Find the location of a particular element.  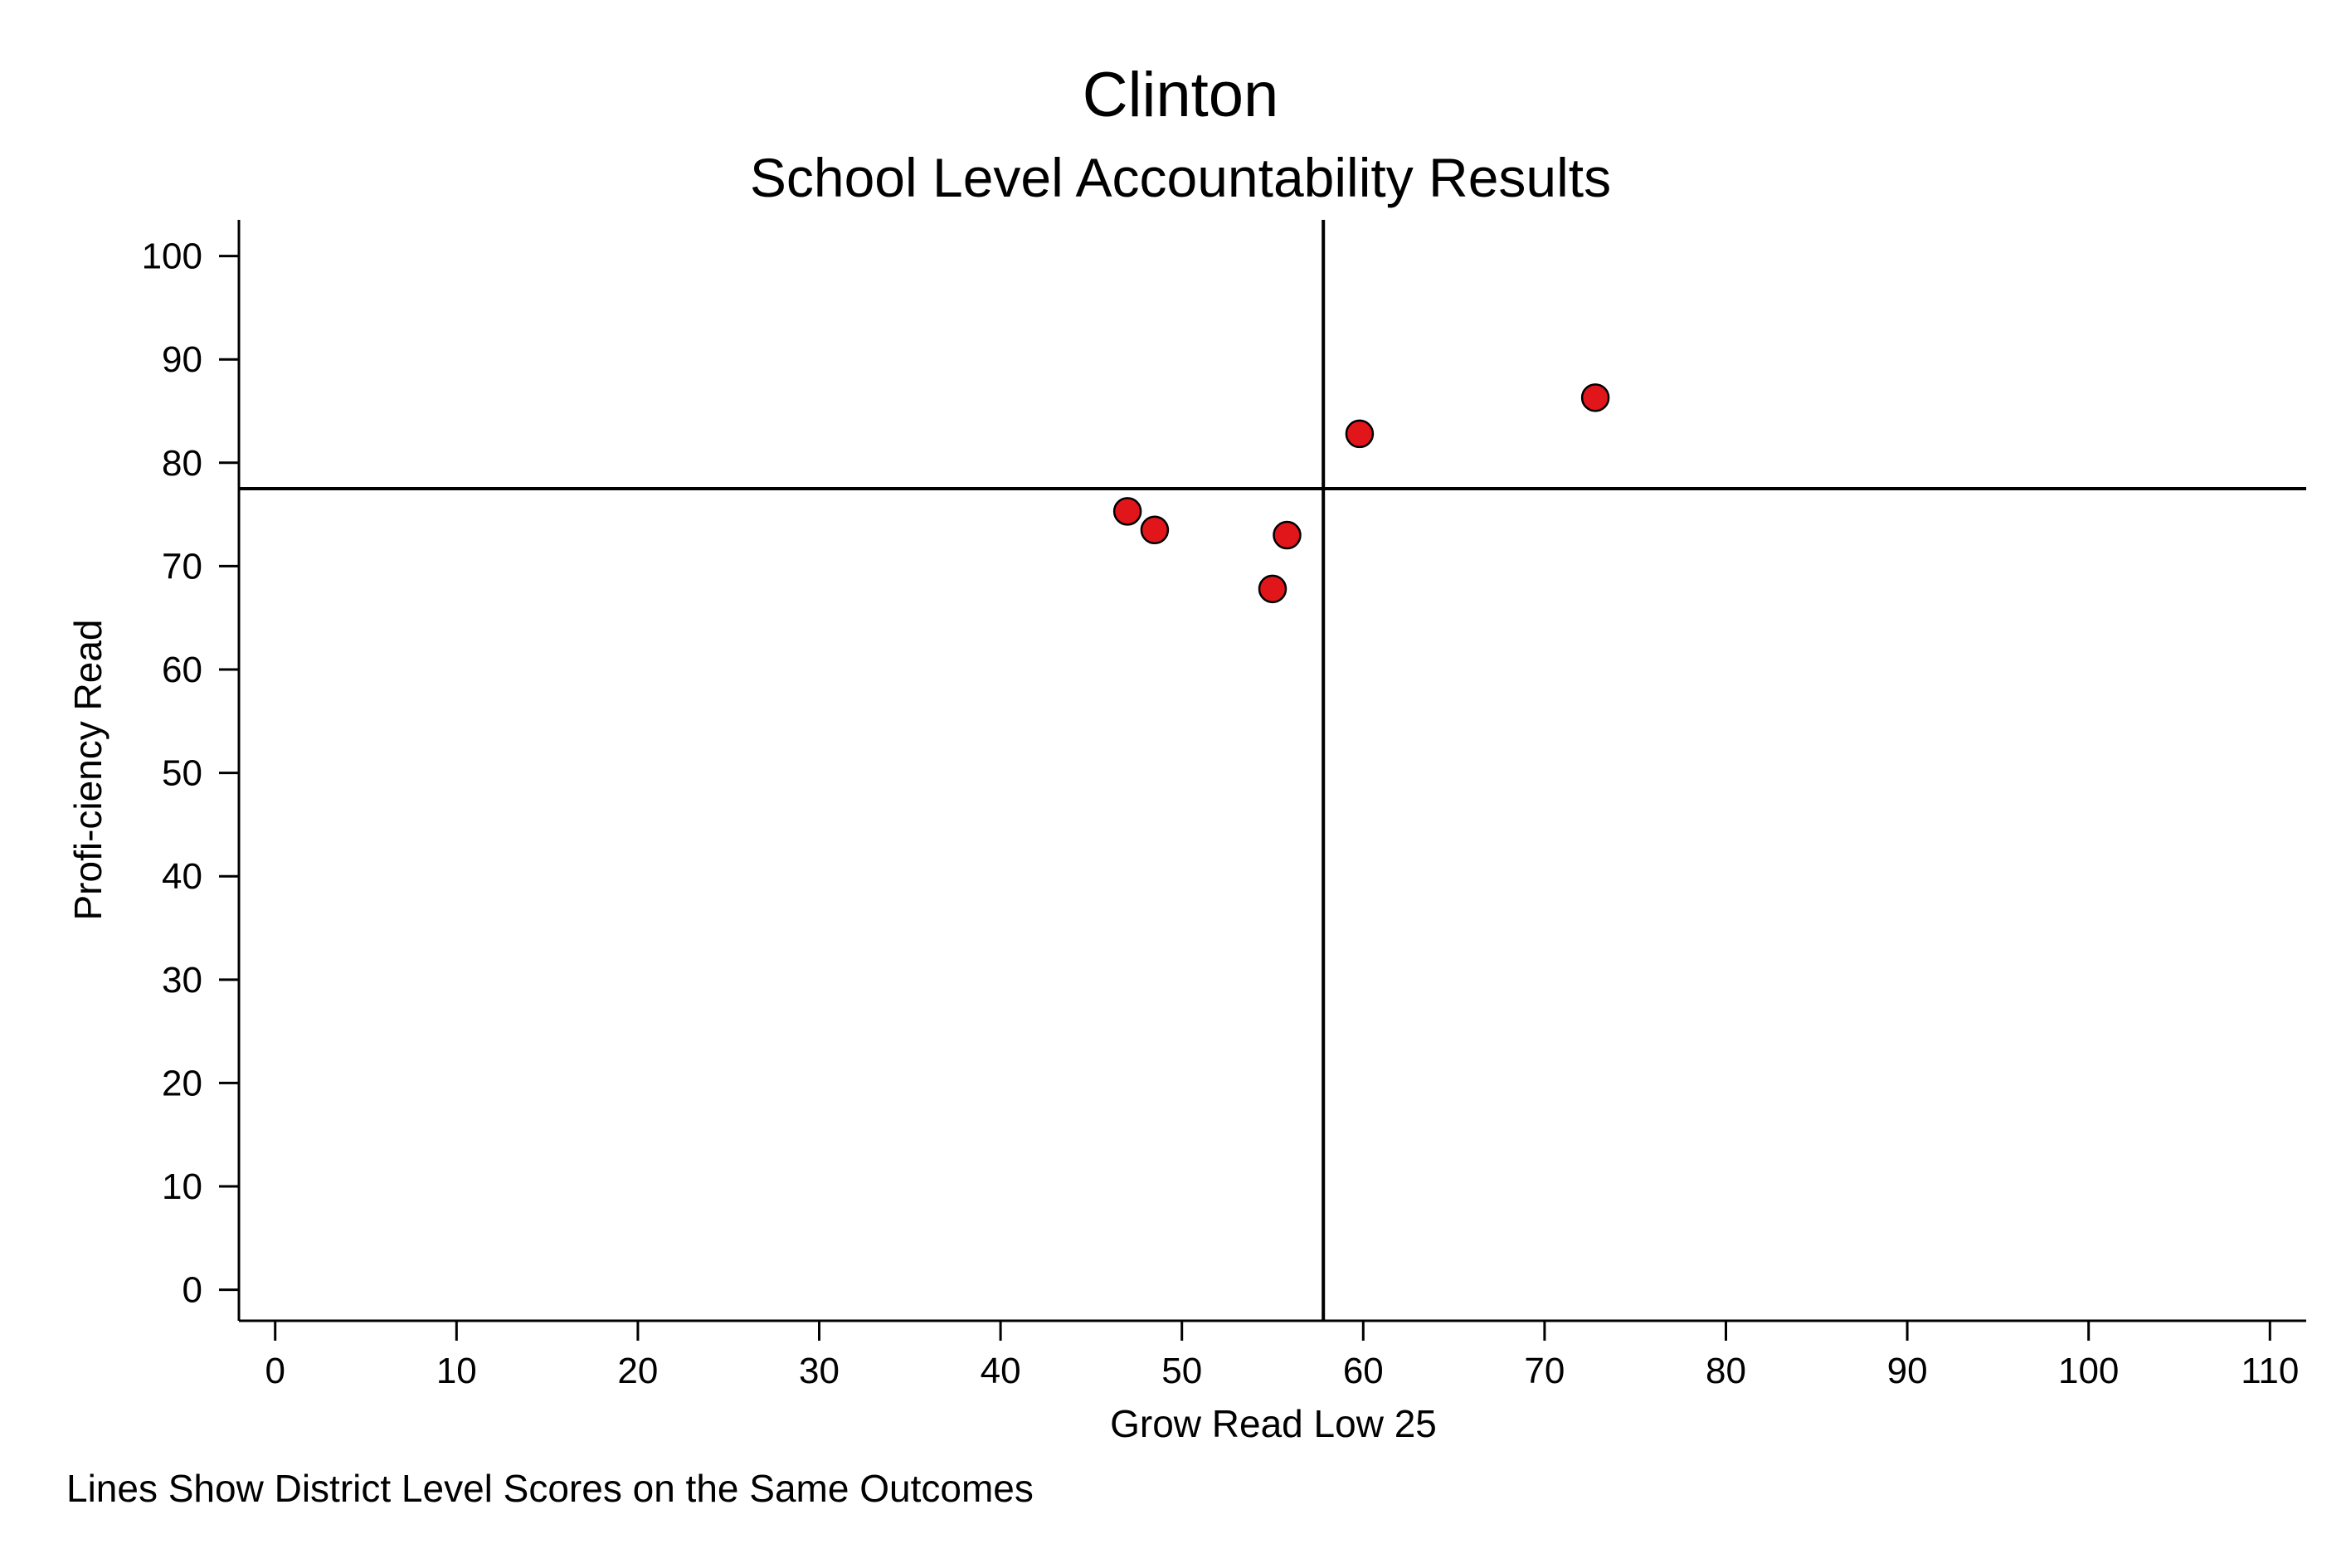

y-tick-label: 60 is located at coordinates (182, 670).